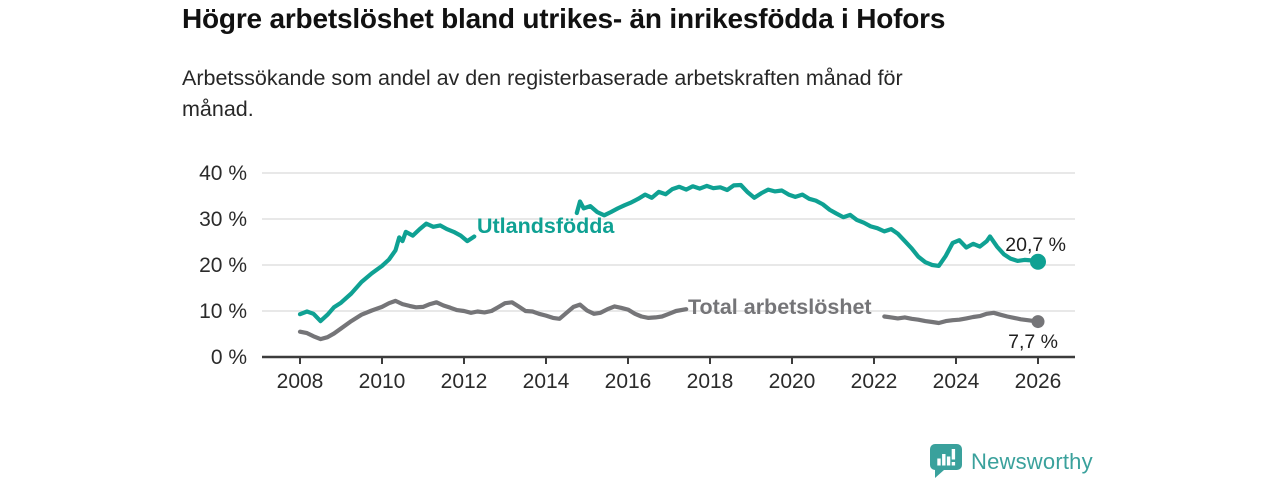 The image size is (1280, 480). What do you see at coordinates (223, 173) in the screenshot?
I see `y-axis-label-40: 40 %` at bounding box center [223, 173].